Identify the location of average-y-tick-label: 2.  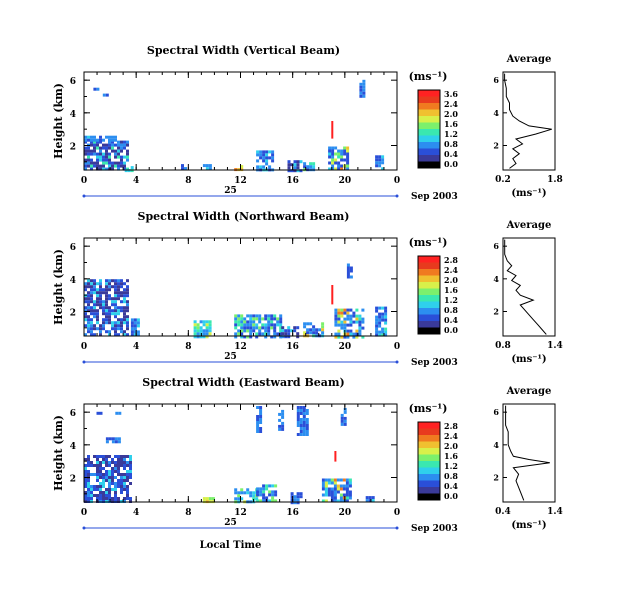
(496, 146).